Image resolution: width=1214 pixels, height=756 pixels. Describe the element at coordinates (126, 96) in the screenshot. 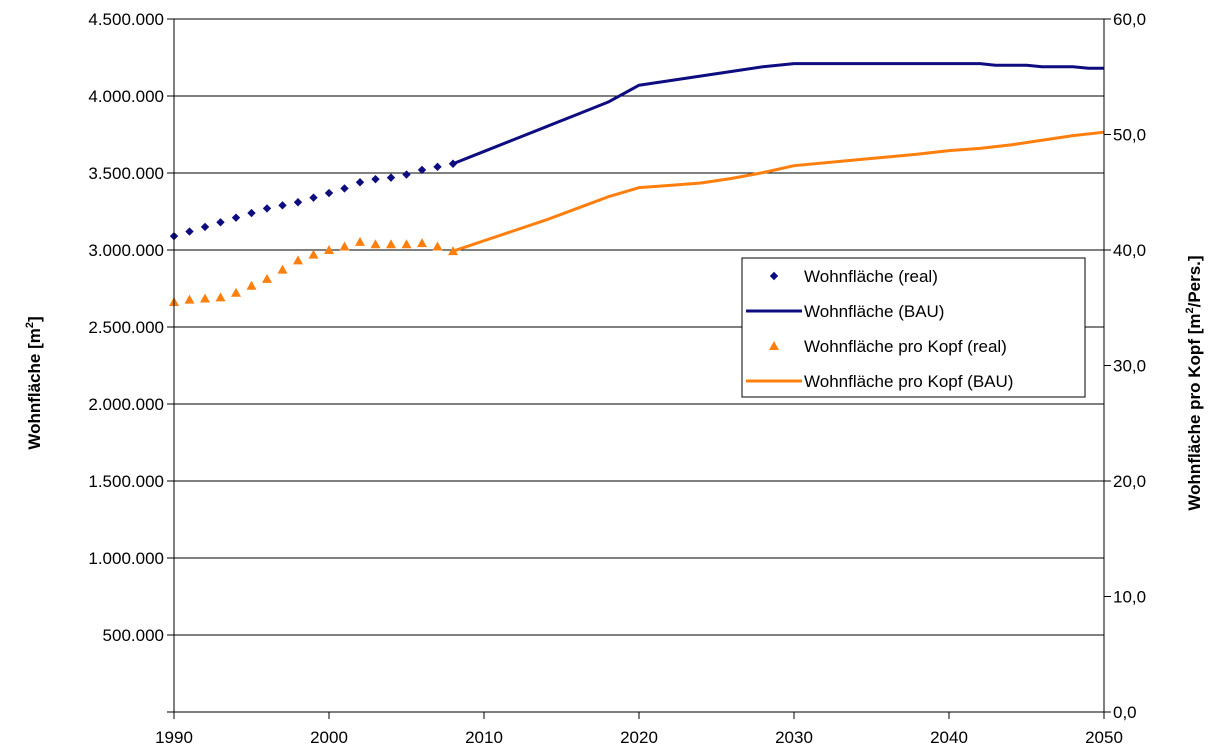

I see `y-left-tick-label: 4.000.000` at that location.